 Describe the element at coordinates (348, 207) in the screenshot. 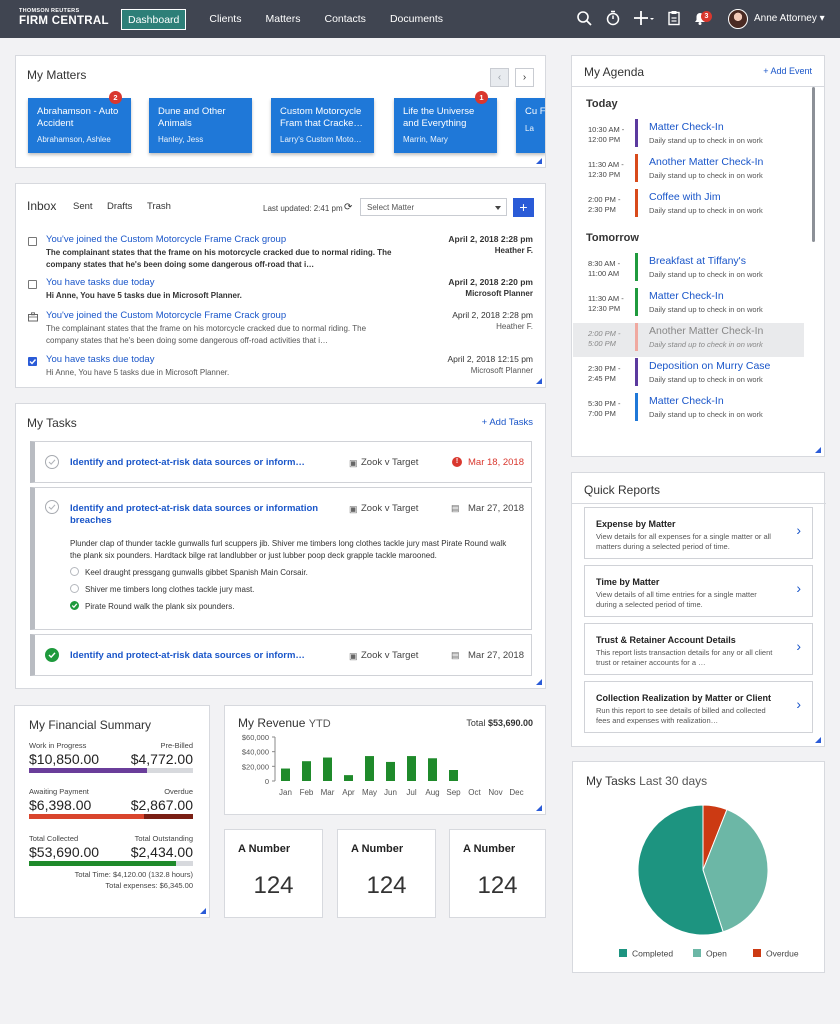

I see `refresh-icon: ⟳` at that location.